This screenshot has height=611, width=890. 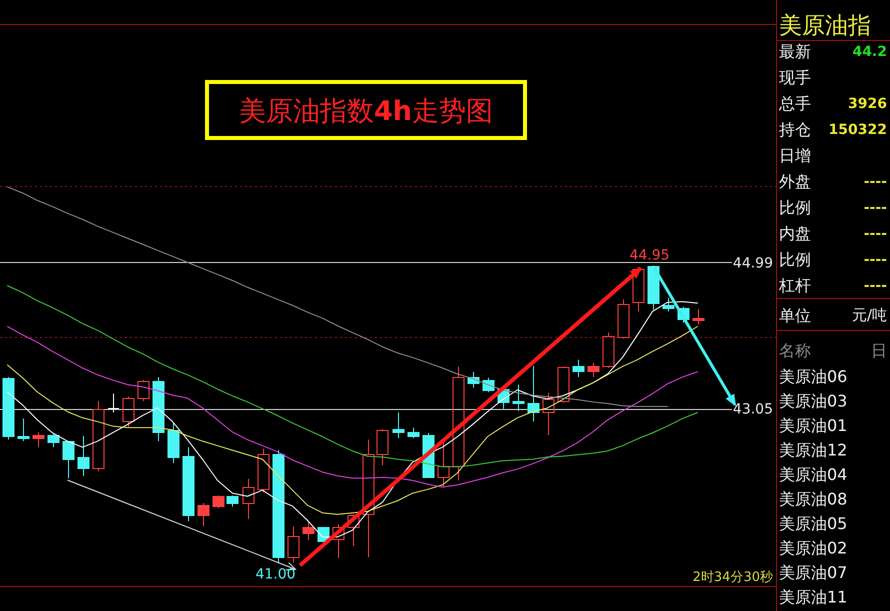 I want to click on text: 美原油08, so click(x=813, y=499).